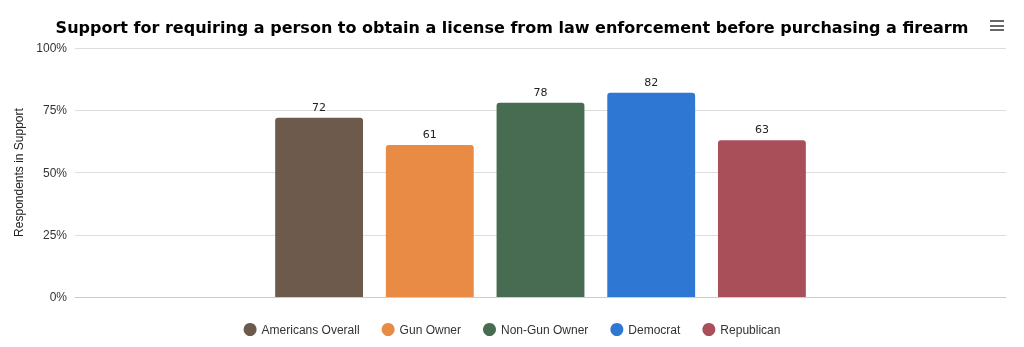  I want to click on y-tick-label: 75%, so click(55, 110).